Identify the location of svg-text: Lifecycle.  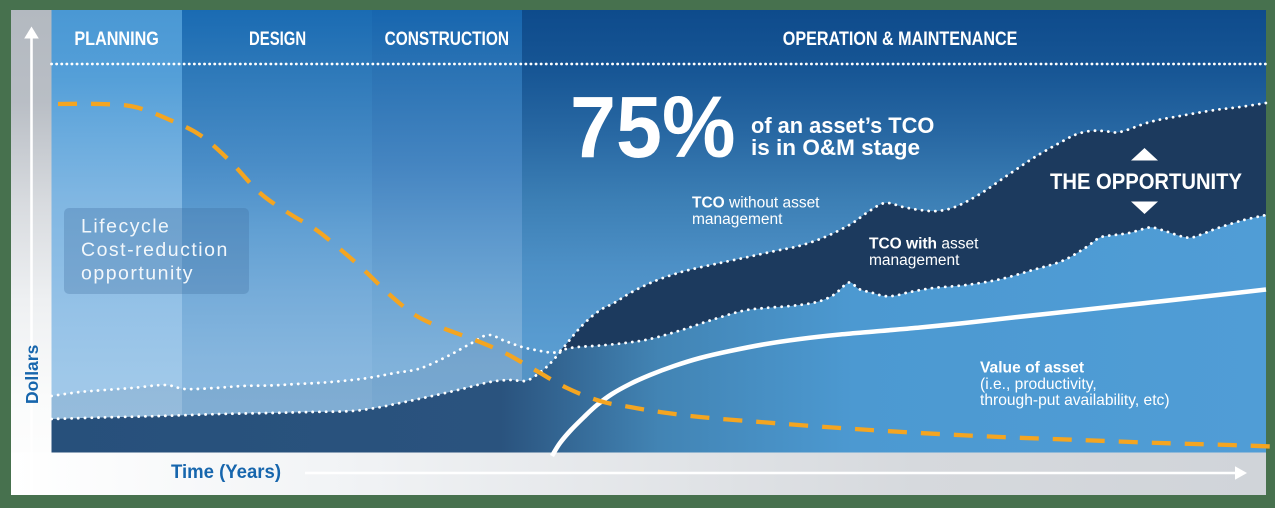
(125, 227).